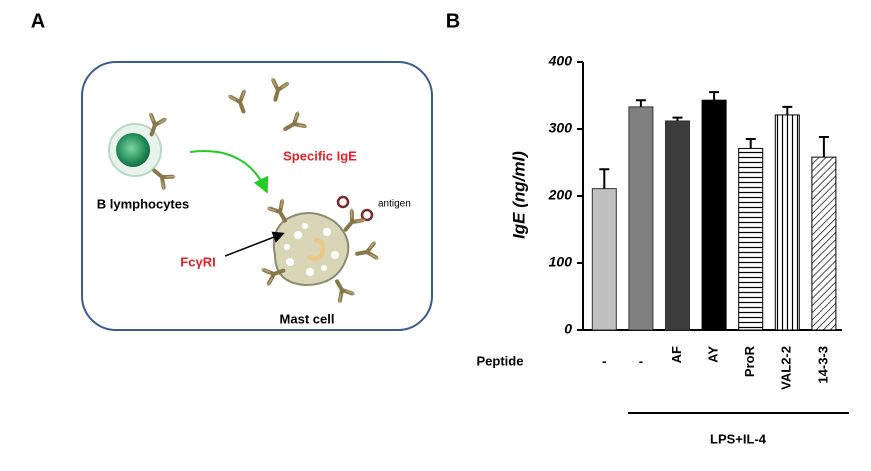  What do you see at coordinates (822, 365) in the screenshot?
I see `x-tick-label: 14-3-3` at bounding box center [822, 365].